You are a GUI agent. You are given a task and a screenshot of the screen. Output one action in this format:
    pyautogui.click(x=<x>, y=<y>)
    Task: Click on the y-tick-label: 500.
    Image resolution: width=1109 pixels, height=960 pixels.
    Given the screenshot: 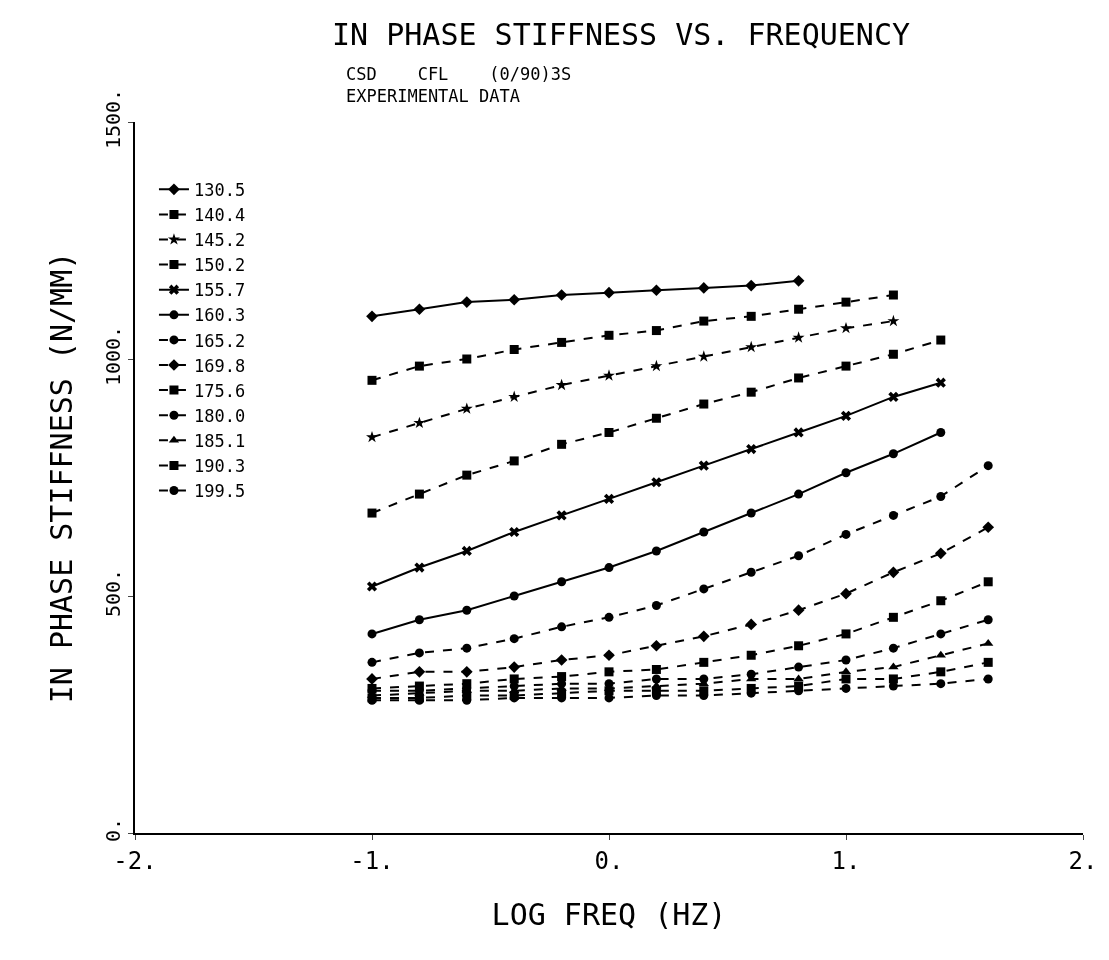 What is the action you would take?
    pyautogui.click(x=113, y=593)
    